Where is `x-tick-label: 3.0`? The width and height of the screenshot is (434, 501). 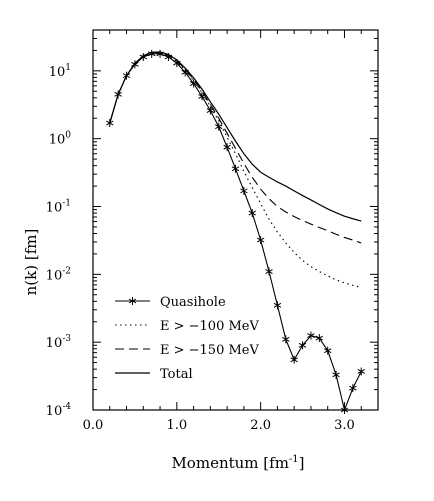 x-tick-label: 3.0 is located at coordinates (344, 425).